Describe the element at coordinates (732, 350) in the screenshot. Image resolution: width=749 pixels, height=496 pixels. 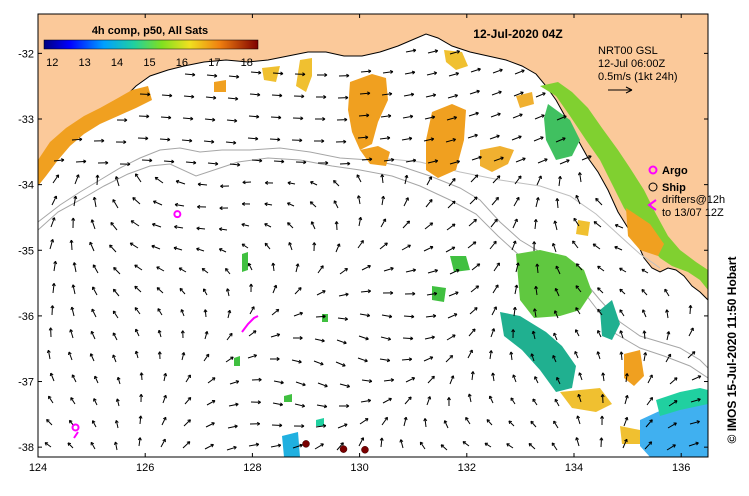
I see `imos-credit: © IMOS 15-Jul-2020 11:50 Hobart` at that location.